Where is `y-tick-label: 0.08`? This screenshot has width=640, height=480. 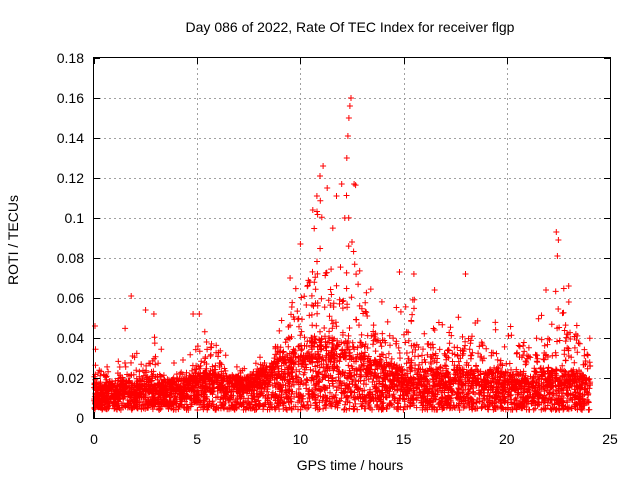
y-tick-label: 0.08 is located at coordinates (70, 258).